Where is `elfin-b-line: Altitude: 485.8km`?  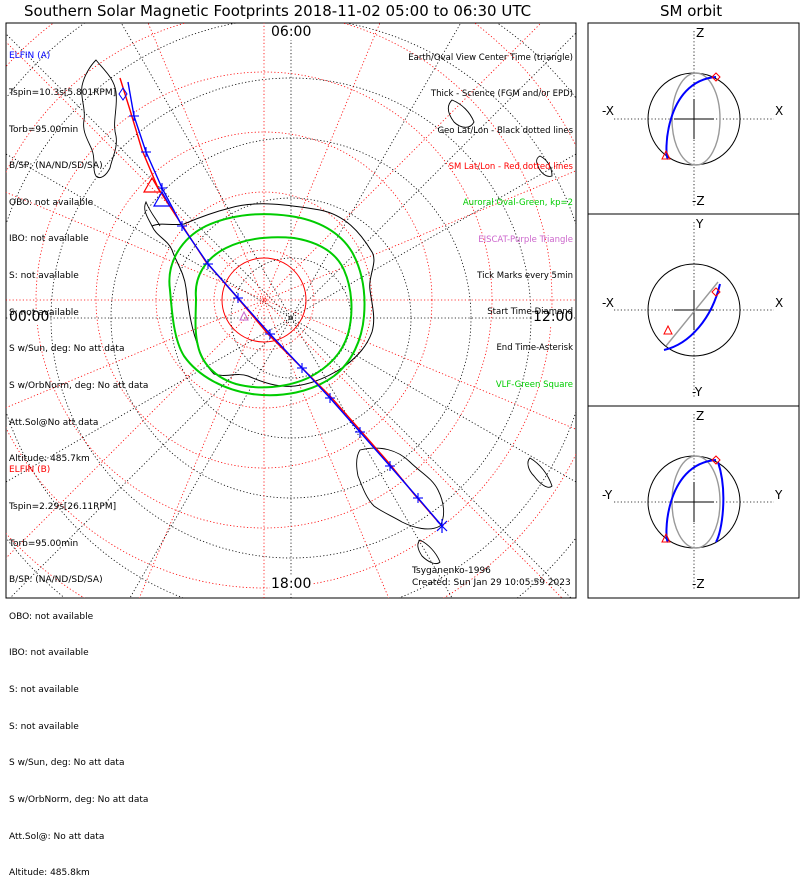
elfin-b-line: Altitude: 485.8km is located at coordinates (49, 873).